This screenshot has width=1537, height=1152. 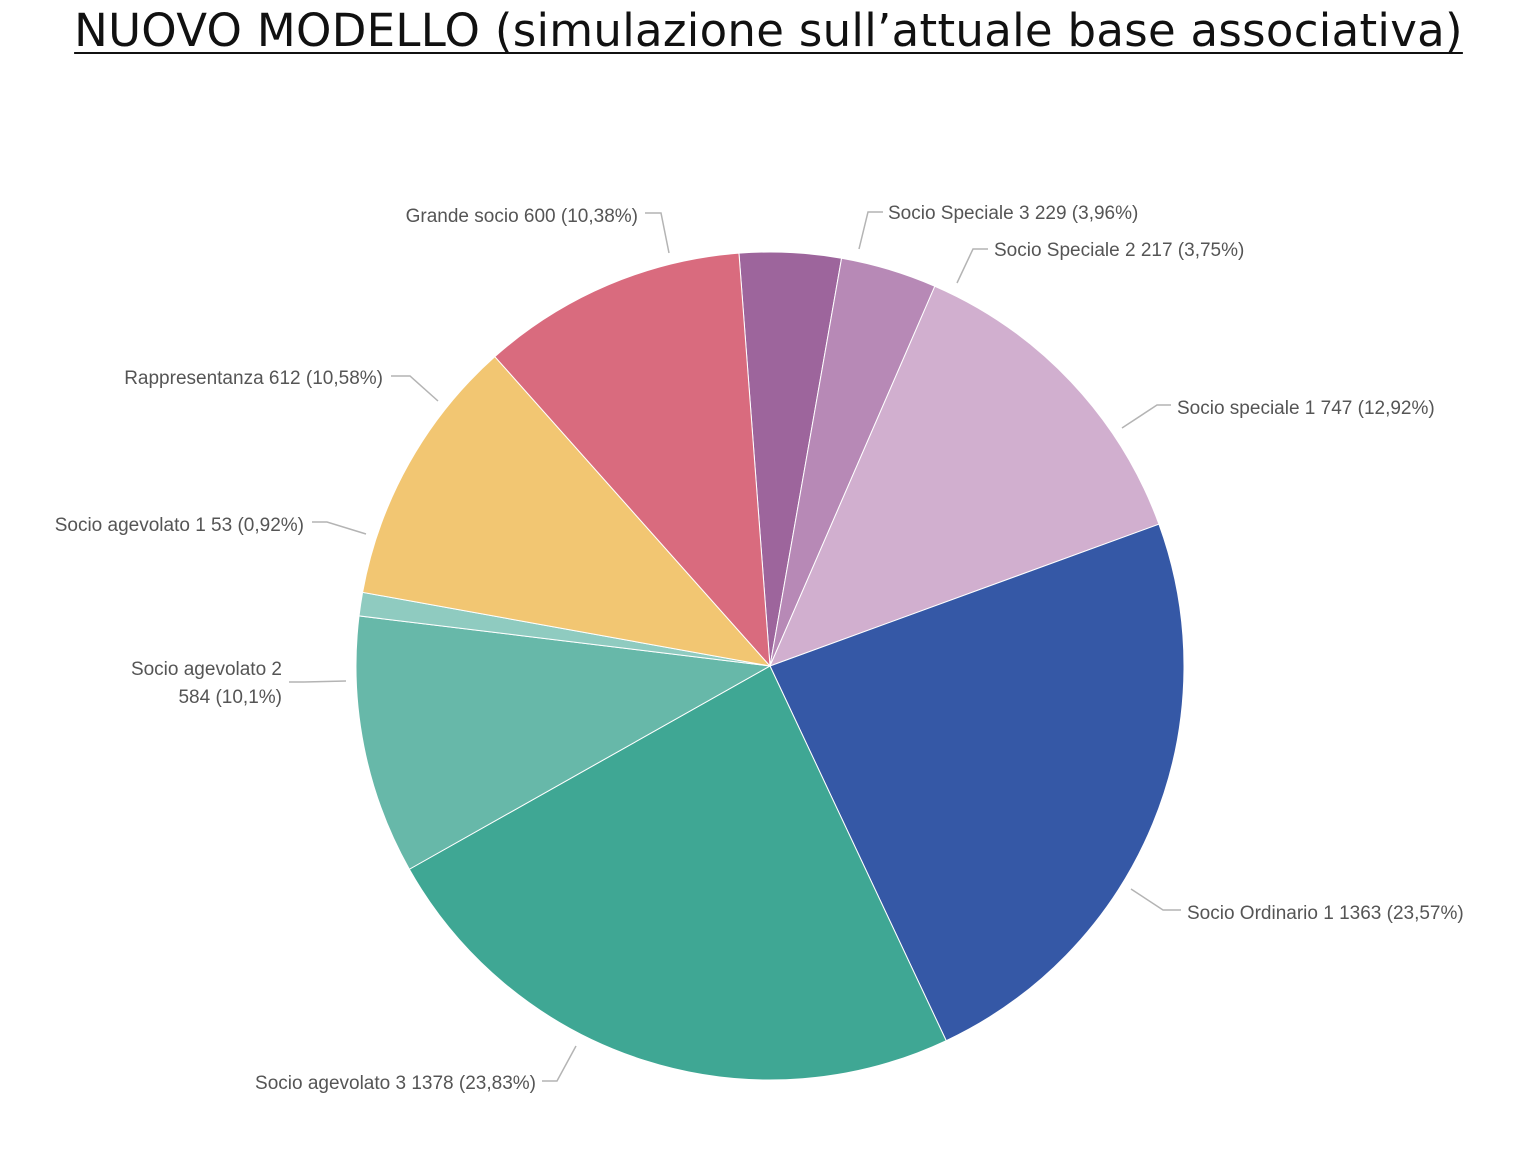 What do you see at coordinates (522, 216) in the screenshot?
I see `slice-label-grande-socio: Grande socio 600 (10,38%)` at bounding box center [522, 216].